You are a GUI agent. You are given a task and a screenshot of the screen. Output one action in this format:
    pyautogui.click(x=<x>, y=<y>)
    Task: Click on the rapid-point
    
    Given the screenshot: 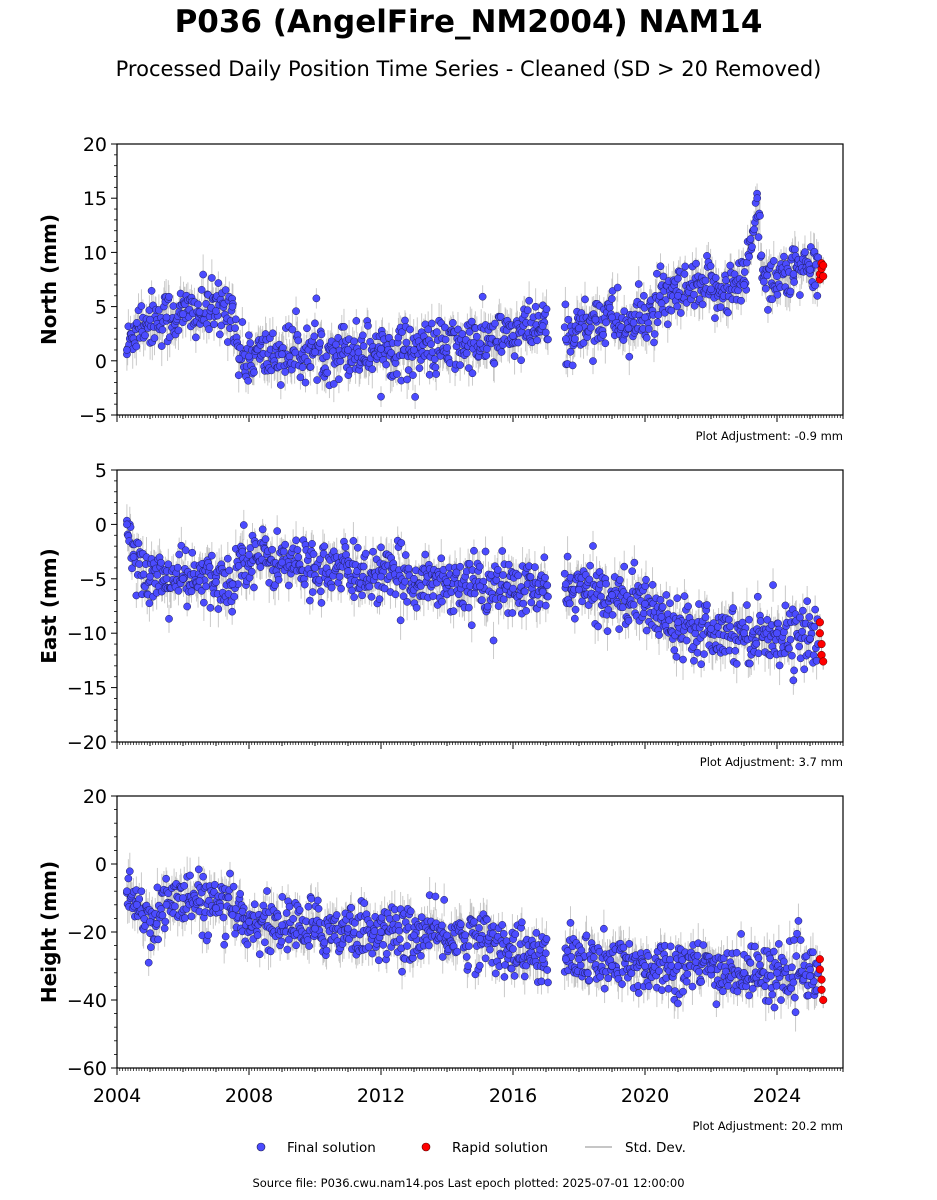 What is the action you would take?
    pyautogui.click(x=821, y=644)
    